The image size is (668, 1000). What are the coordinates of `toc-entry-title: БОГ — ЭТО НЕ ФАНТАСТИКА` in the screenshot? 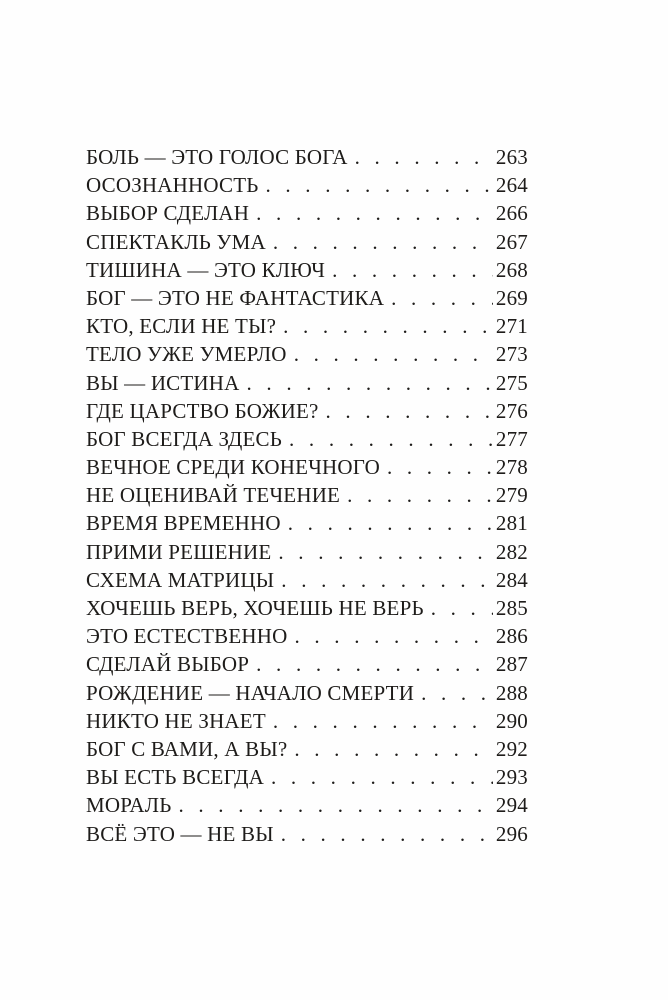 It's located at (235, 297).